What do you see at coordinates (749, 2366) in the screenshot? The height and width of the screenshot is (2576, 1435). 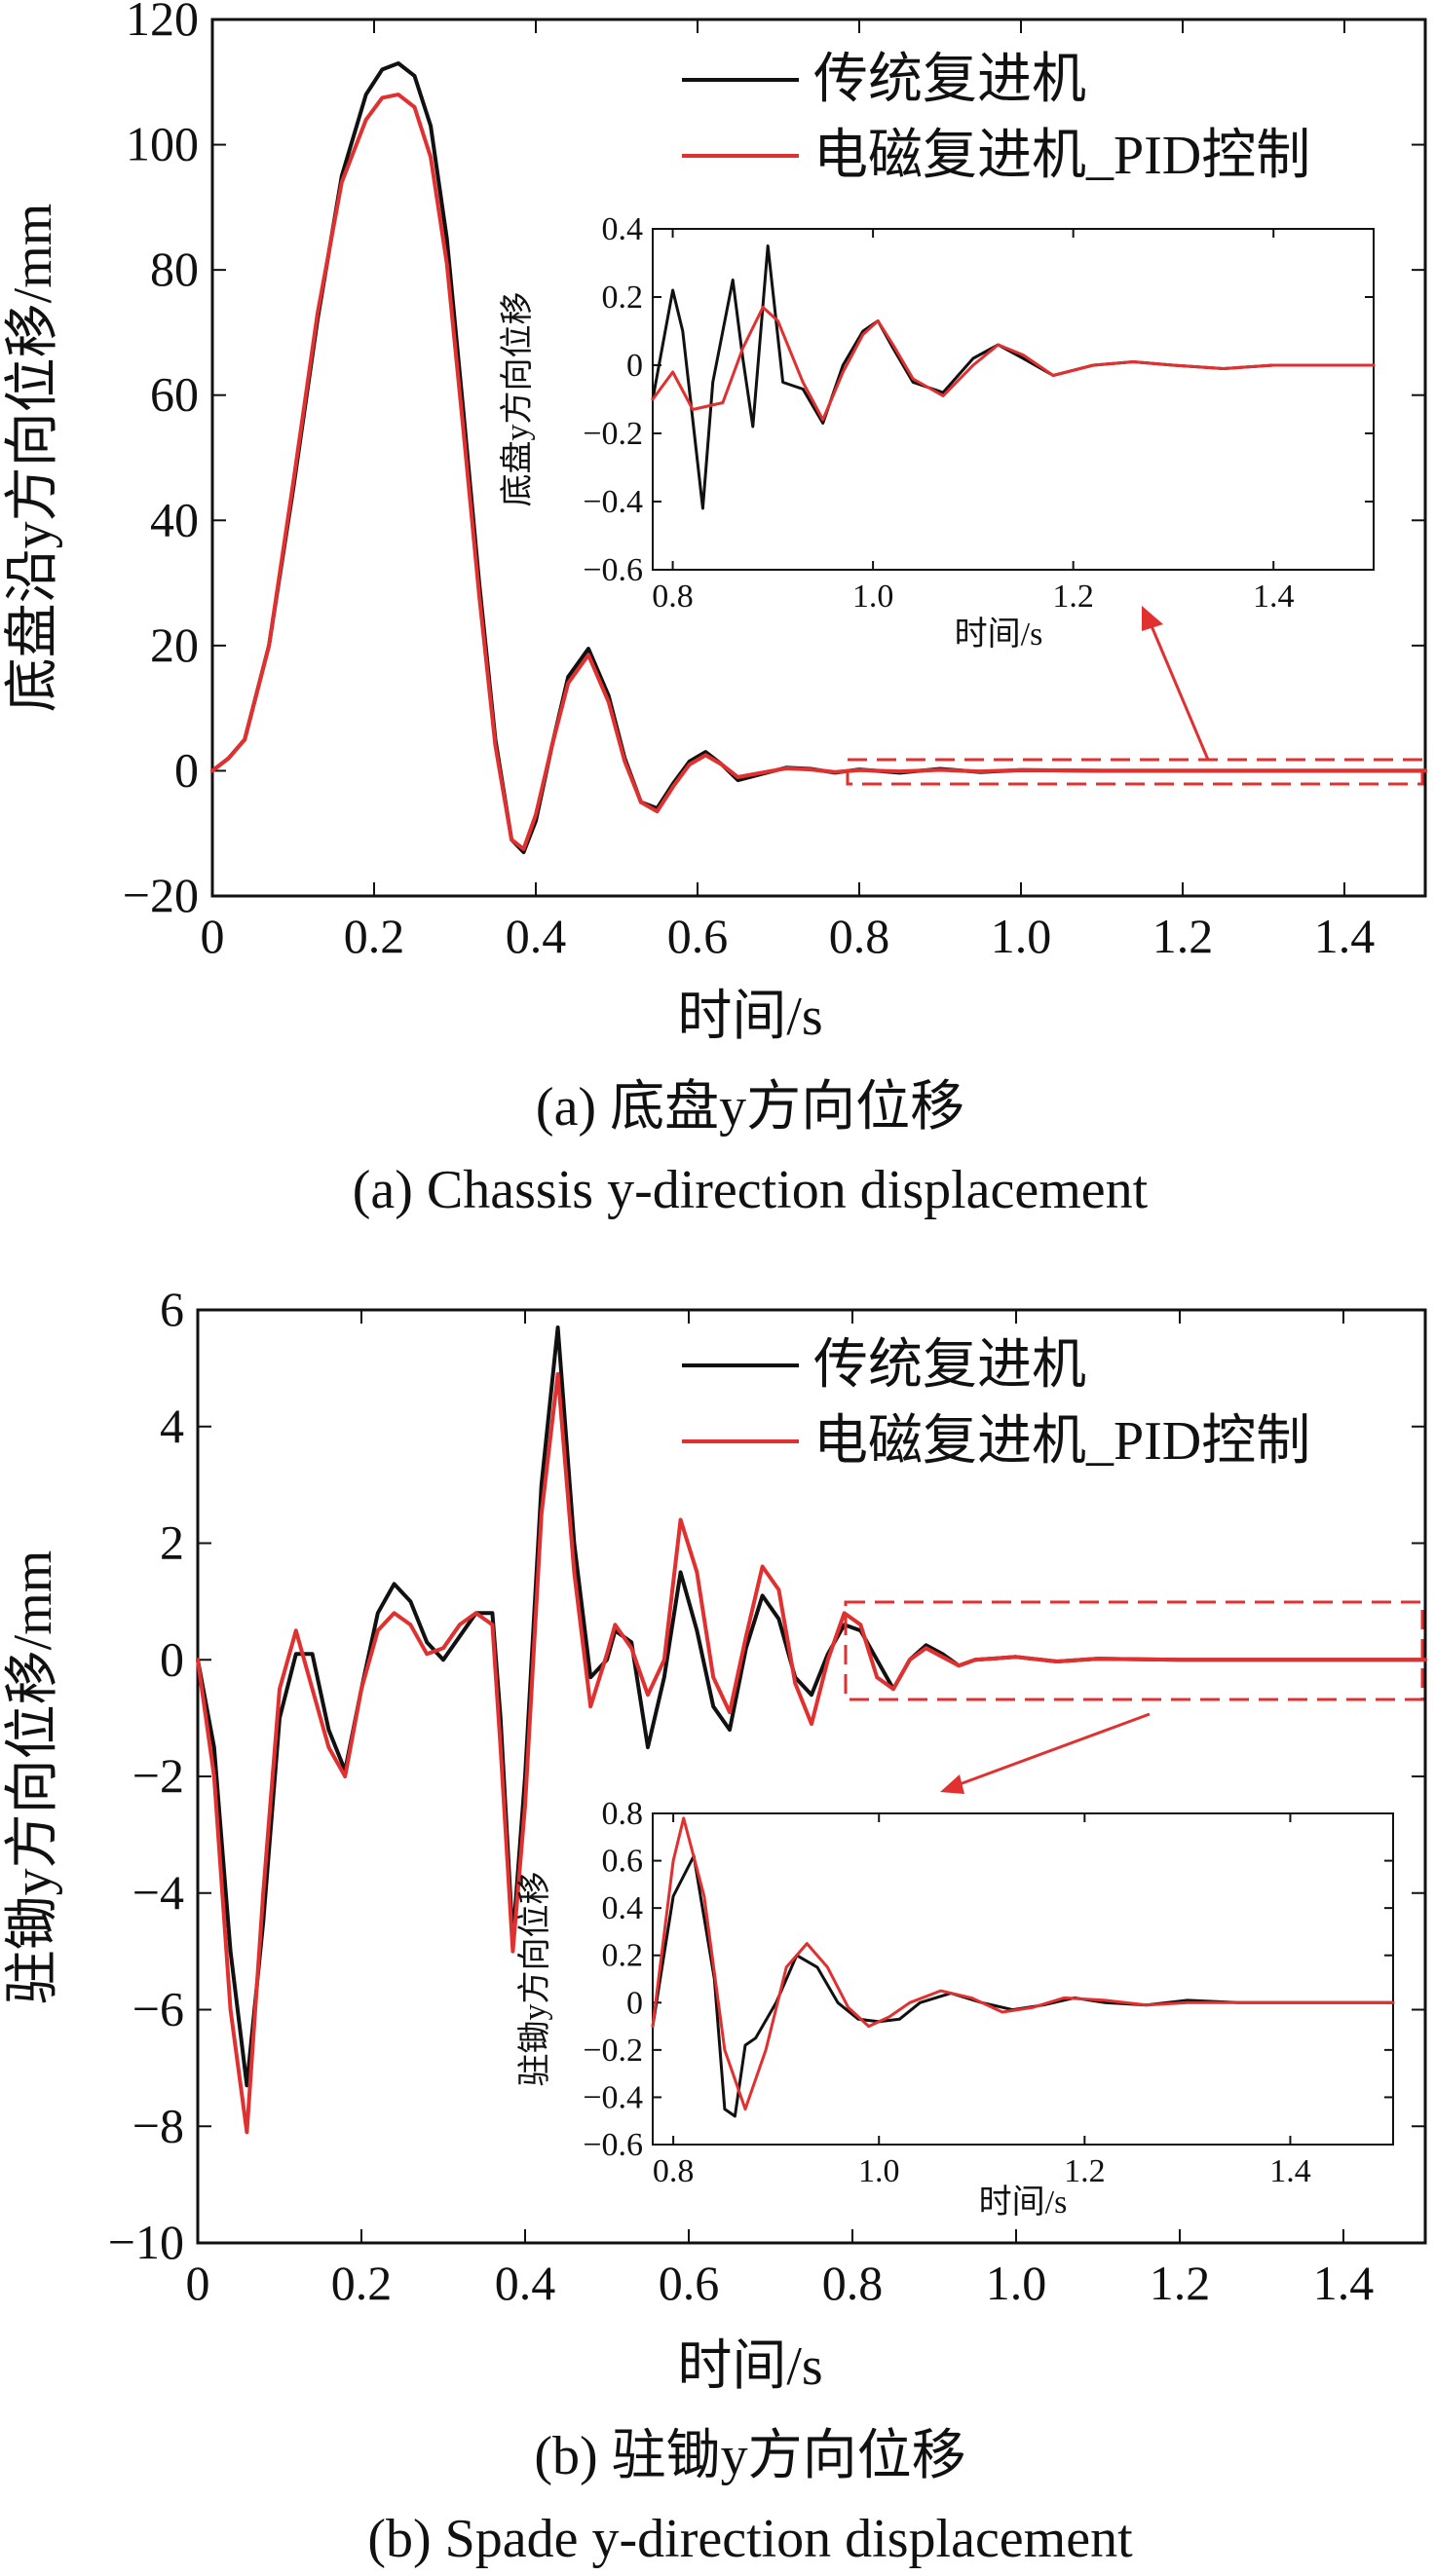 I see `chart-b-xlabel: 时间/s` at bounding box center [749, 2366].